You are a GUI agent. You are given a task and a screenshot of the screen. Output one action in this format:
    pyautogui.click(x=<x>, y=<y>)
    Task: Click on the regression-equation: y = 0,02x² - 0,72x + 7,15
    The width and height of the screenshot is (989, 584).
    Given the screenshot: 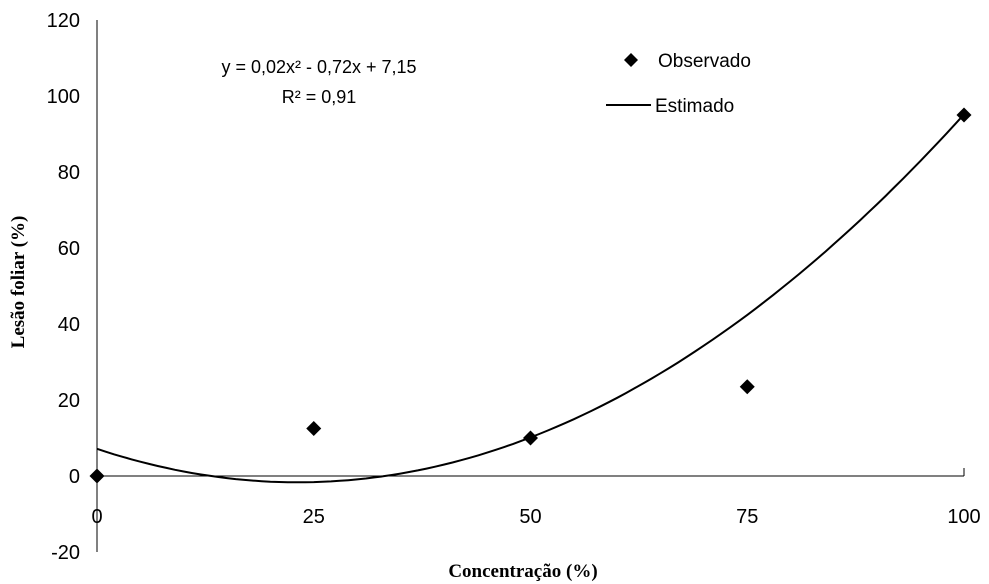 What is the action you would take?
    pyautogui.click(x=318, y=67)
    